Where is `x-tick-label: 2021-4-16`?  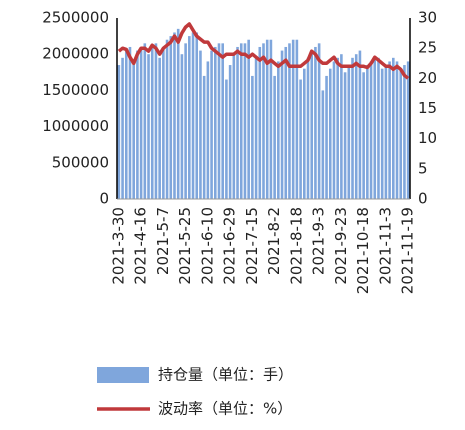 x-tick-label: 2021-4-16 is located at coordinates (141, 246).